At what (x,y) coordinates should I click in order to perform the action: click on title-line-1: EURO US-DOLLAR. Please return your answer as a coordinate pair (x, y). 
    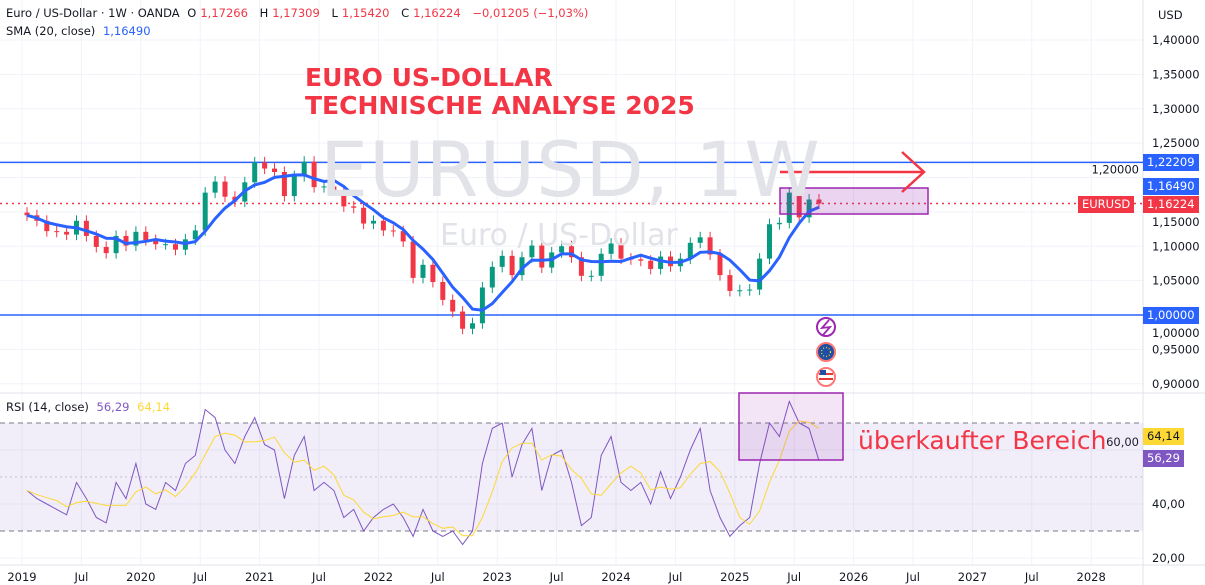
    Looking at the image, I should click on (429, 77).